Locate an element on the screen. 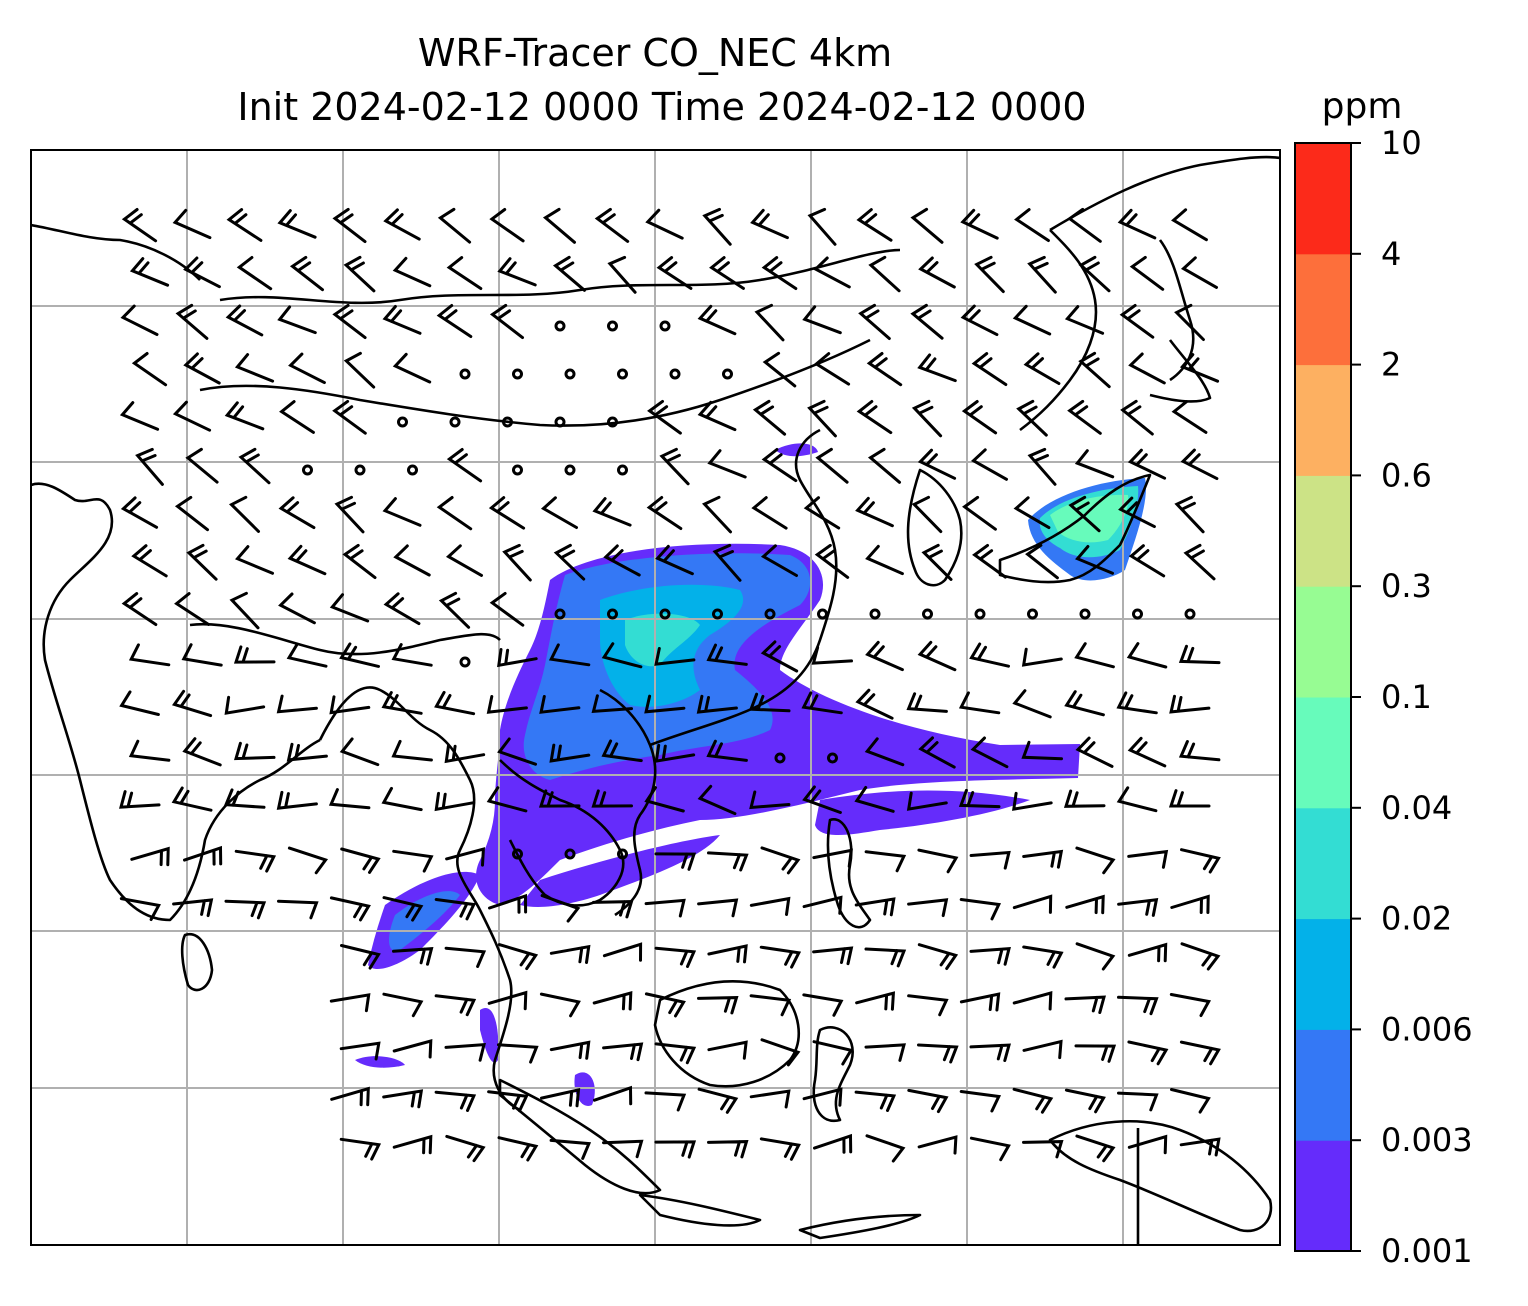  sri-lanka is located at coordinates (197, 962).